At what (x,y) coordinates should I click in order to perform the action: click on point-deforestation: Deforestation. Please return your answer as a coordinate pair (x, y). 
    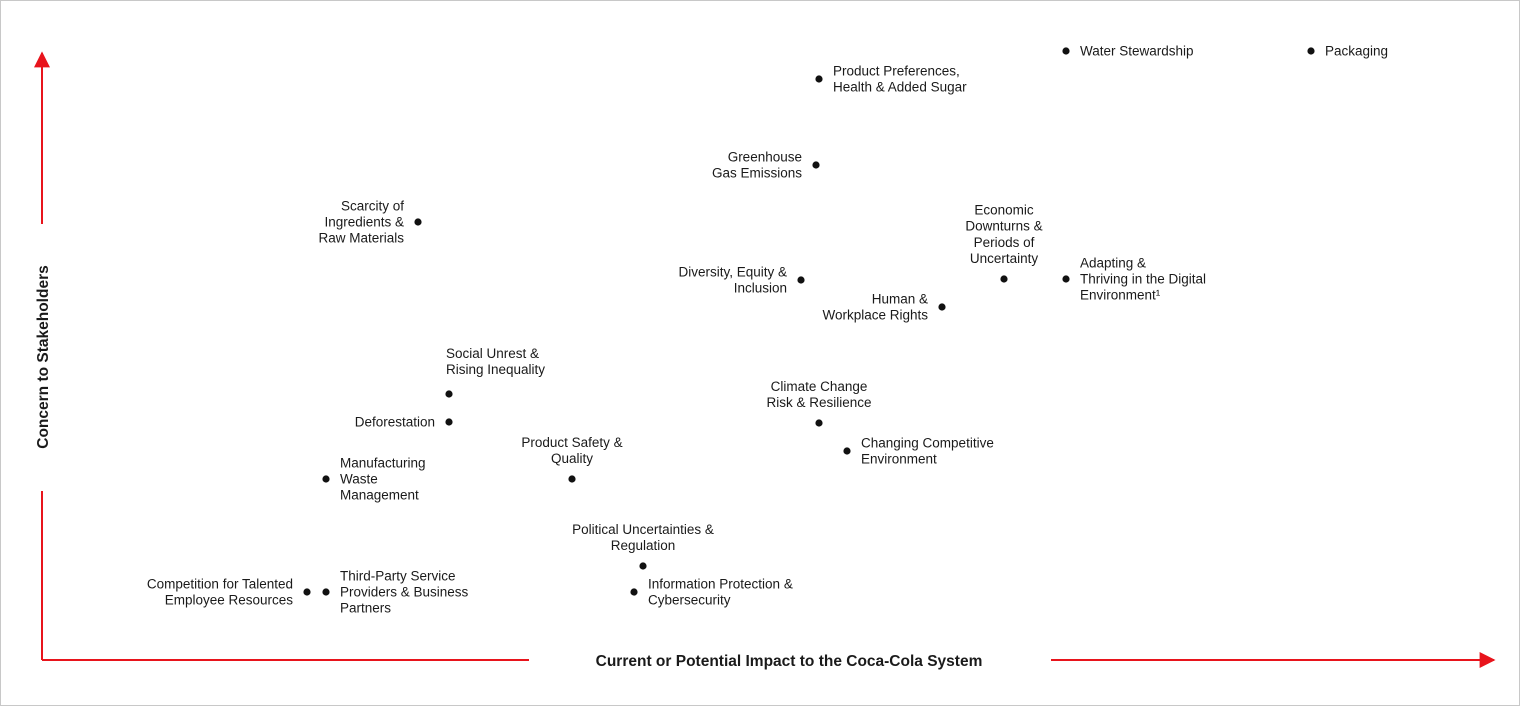
    Looking at the image, I should click on (404, 422).